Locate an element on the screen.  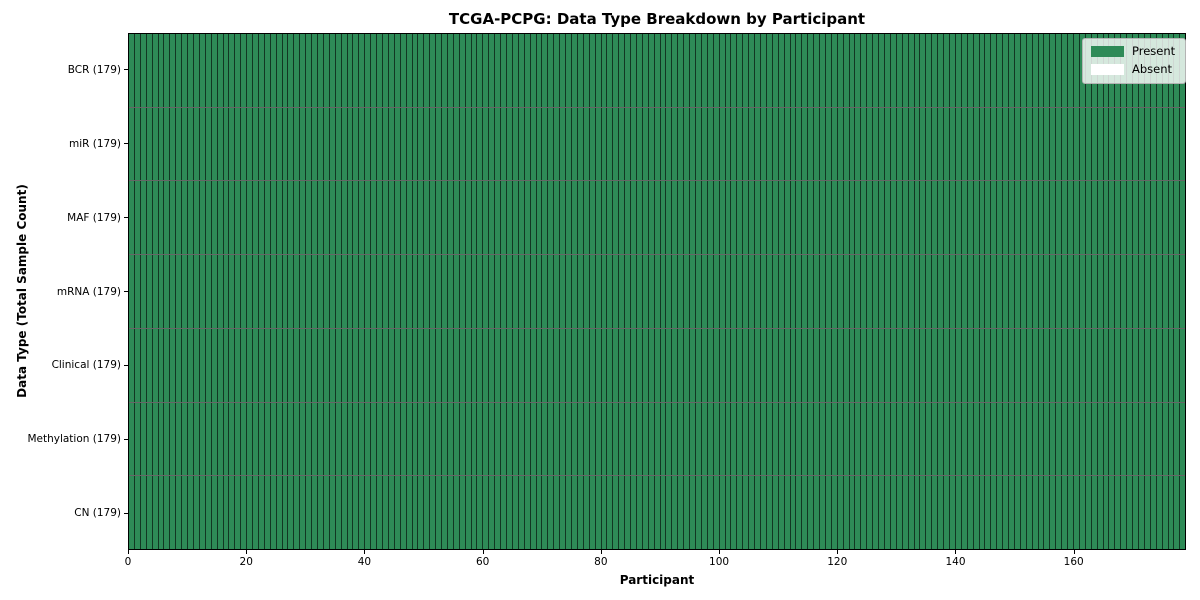
legend-entry: Present is located at coordinates (1133, 51).